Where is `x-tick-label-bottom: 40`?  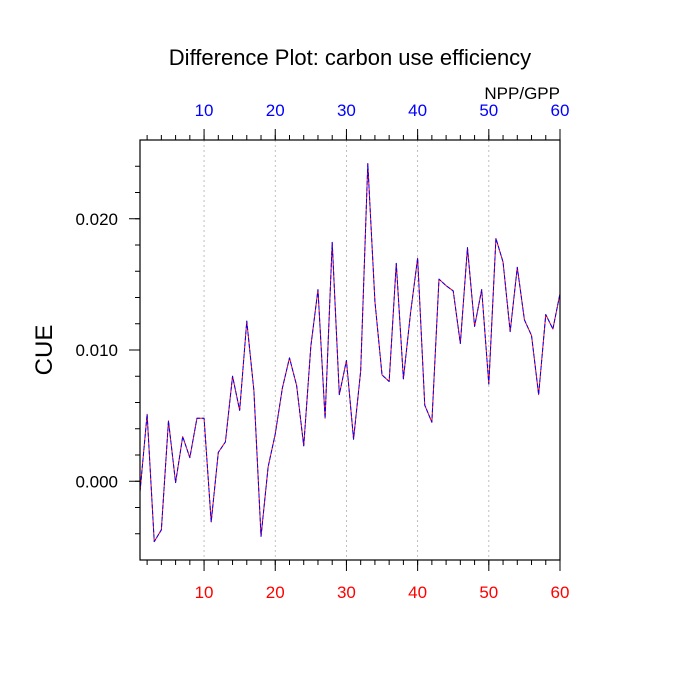
x-tick-label-bottom: 40 is located at coordinates (417, 592).